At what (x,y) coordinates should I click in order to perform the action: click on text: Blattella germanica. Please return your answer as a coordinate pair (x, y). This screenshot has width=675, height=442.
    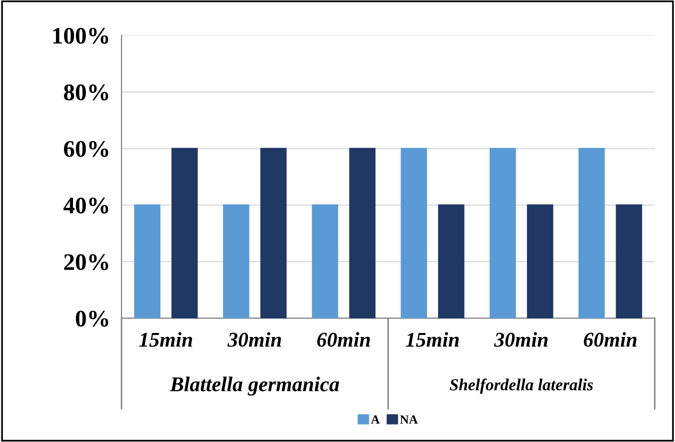
    Looking at the image, I should click on (255, 386).